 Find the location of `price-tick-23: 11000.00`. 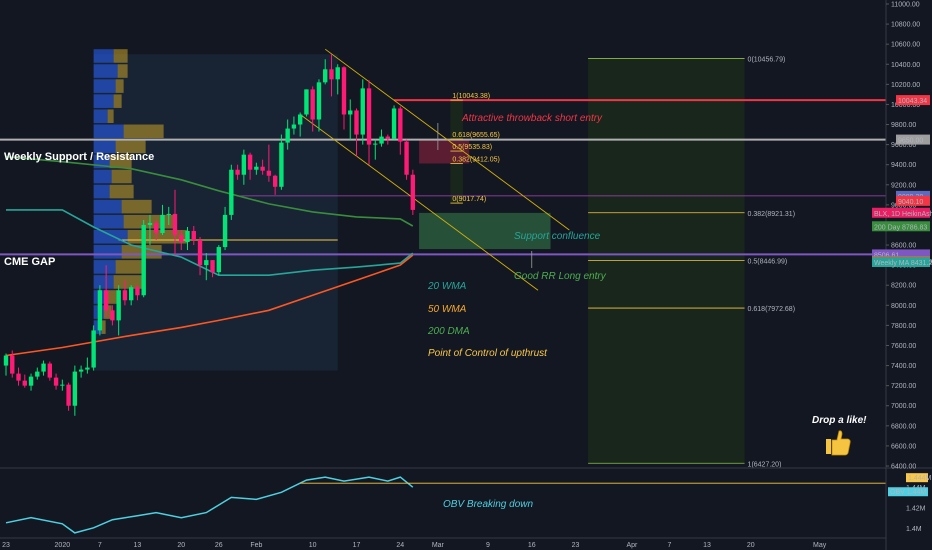

price-tick-23: 11000.00 is located at coordinates (905, 5).